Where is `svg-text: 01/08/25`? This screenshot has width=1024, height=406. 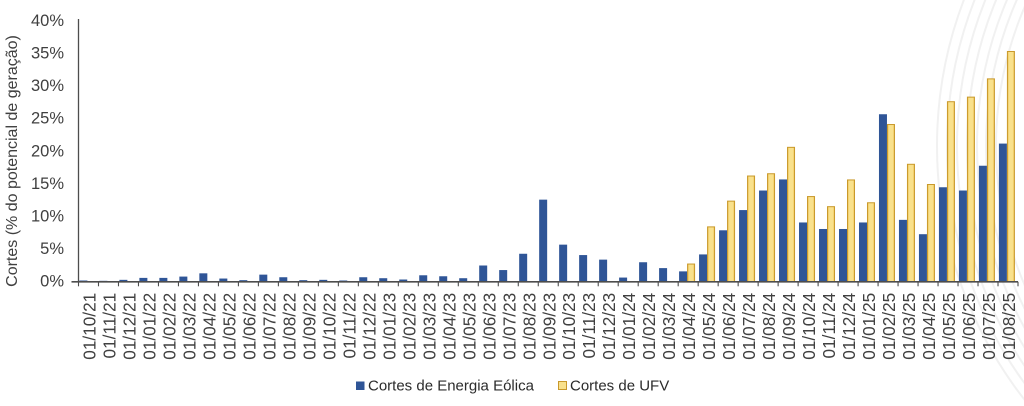 svg-text: 01/08/25 is located at coordinates (1009, 326).